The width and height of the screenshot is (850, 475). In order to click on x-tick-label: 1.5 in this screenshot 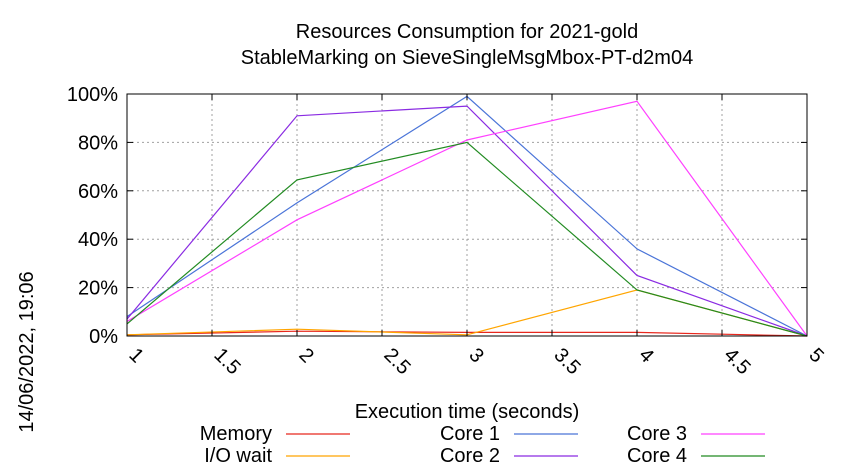, I will do `click(226, 361)`.